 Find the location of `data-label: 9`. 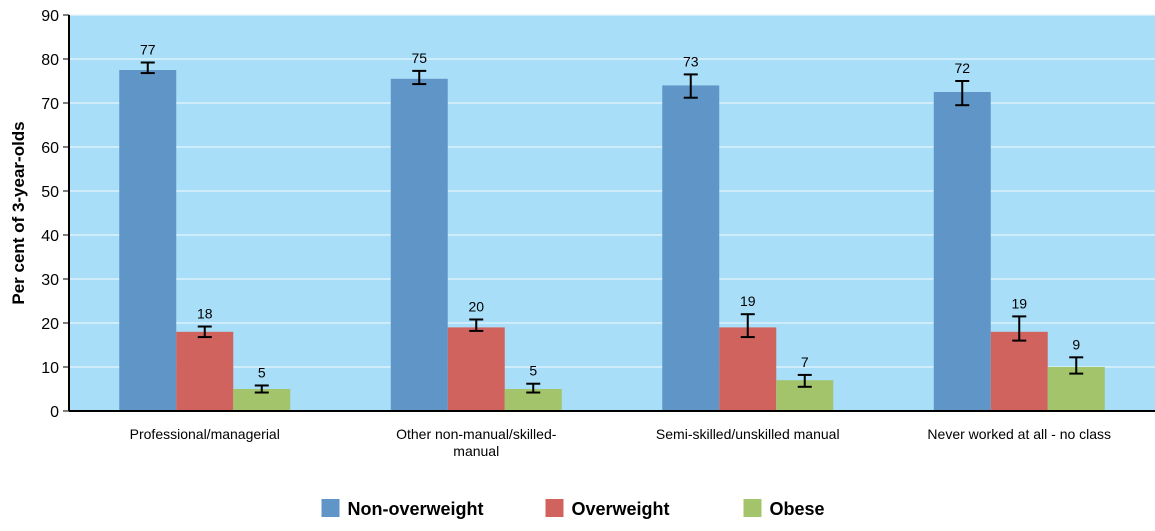

data-label: 9 is located at coordinates (1076, 344).